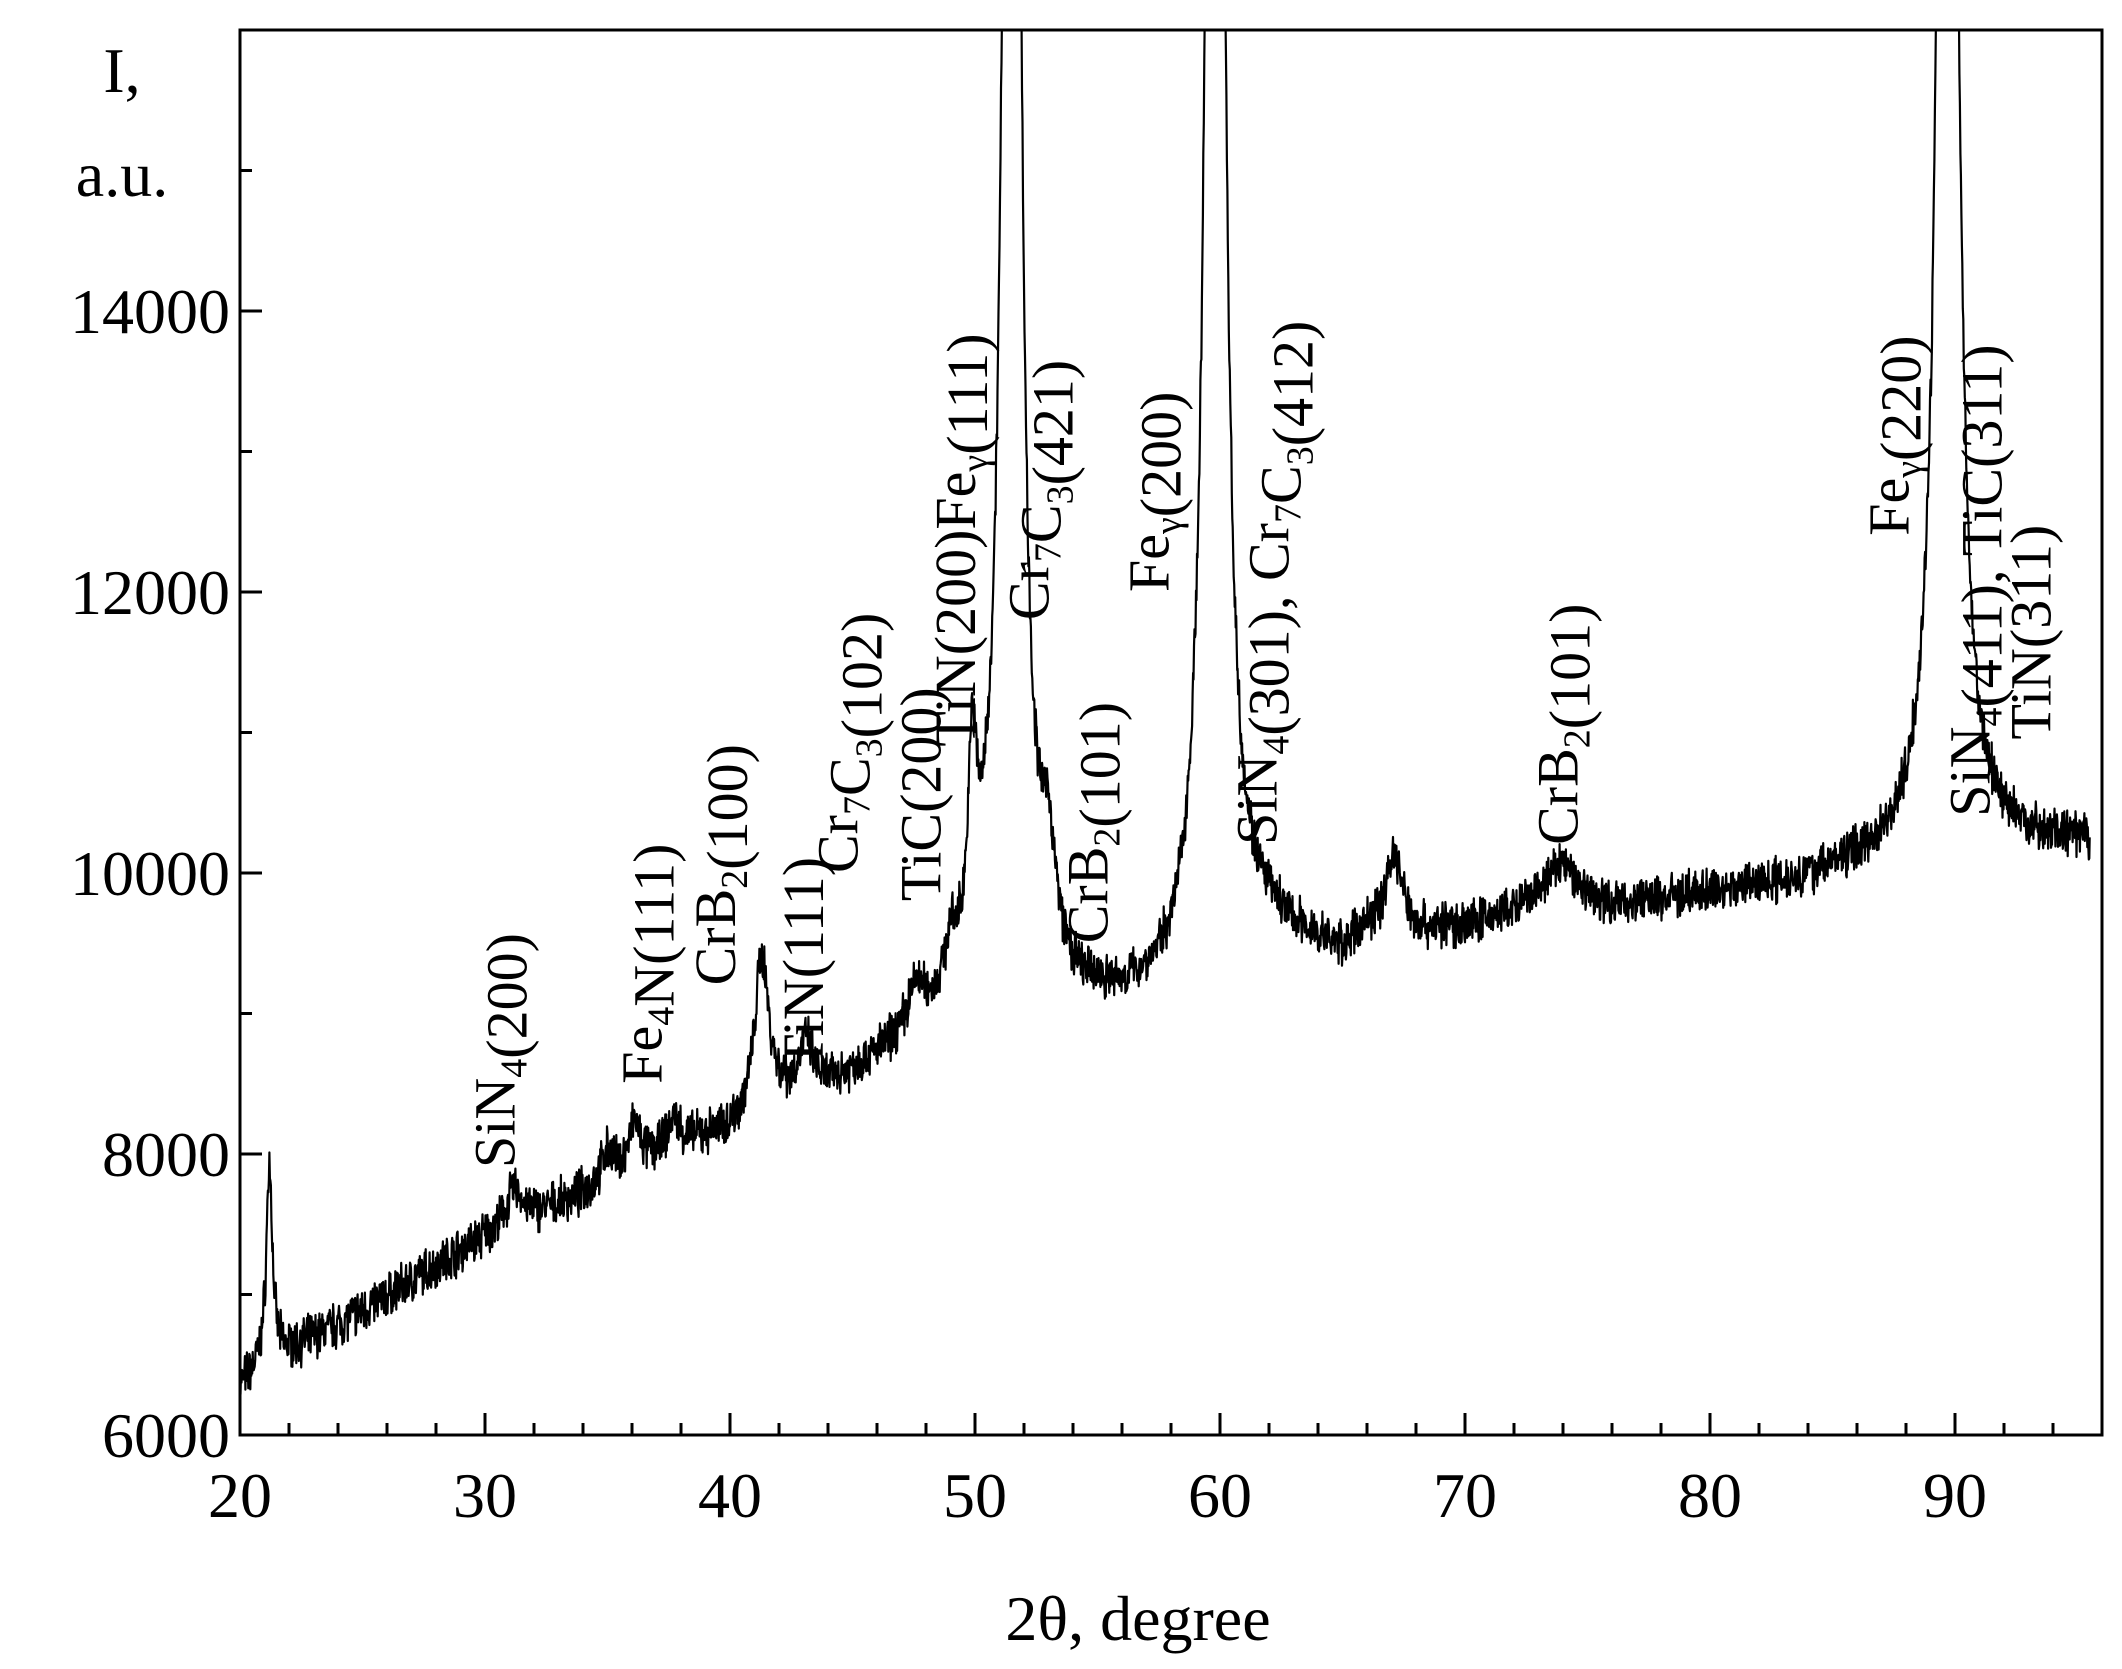 This screenshot has height=1669, width=2122. What do you see at coordinates (803, 963) in the screenshot?
I see `peak-label: TiN(111)` at bounding box center [803, 963].